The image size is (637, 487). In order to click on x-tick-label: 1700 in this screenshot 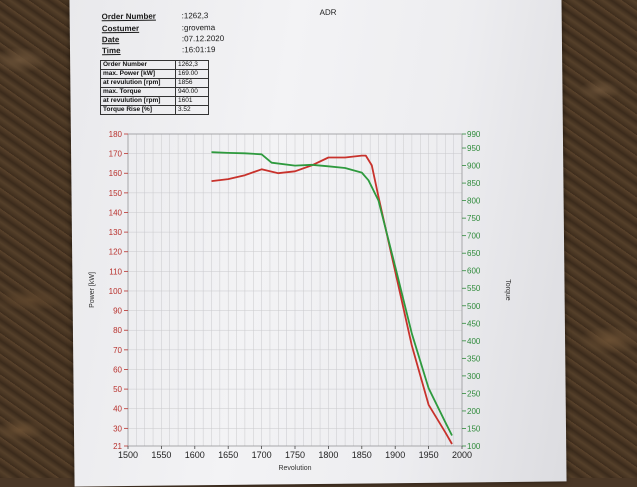, I will do `click(262, 455)`.